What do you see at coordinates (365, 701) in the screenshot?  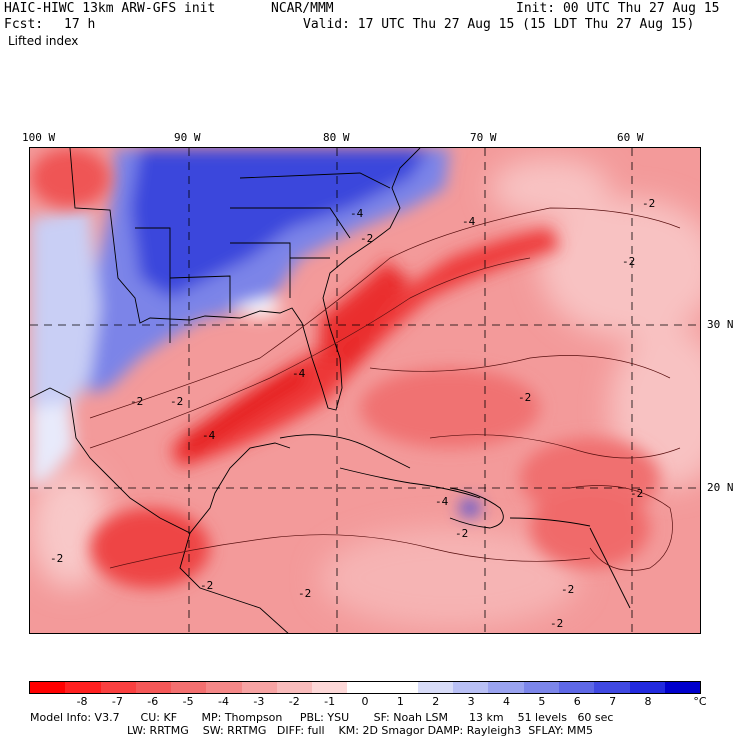 I see `colorbar-tick-label: 0` at bounding box center [365, 701].